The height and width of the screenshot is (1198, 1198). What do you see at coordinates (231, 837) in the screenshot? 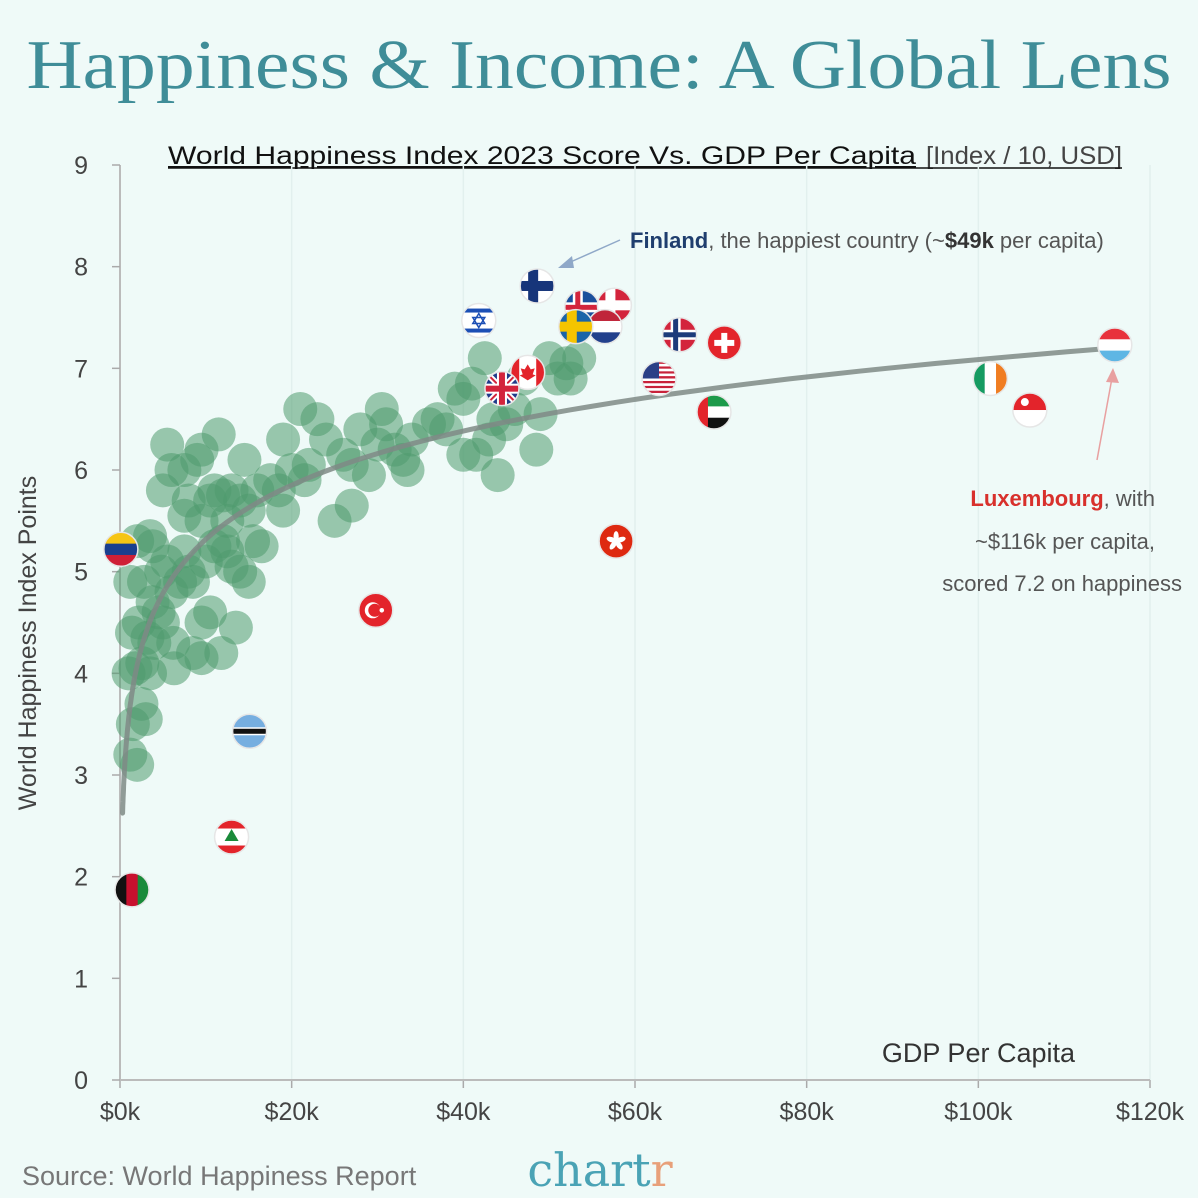
I see `flag-lebanon-icon` at bounding box center [231, 837].